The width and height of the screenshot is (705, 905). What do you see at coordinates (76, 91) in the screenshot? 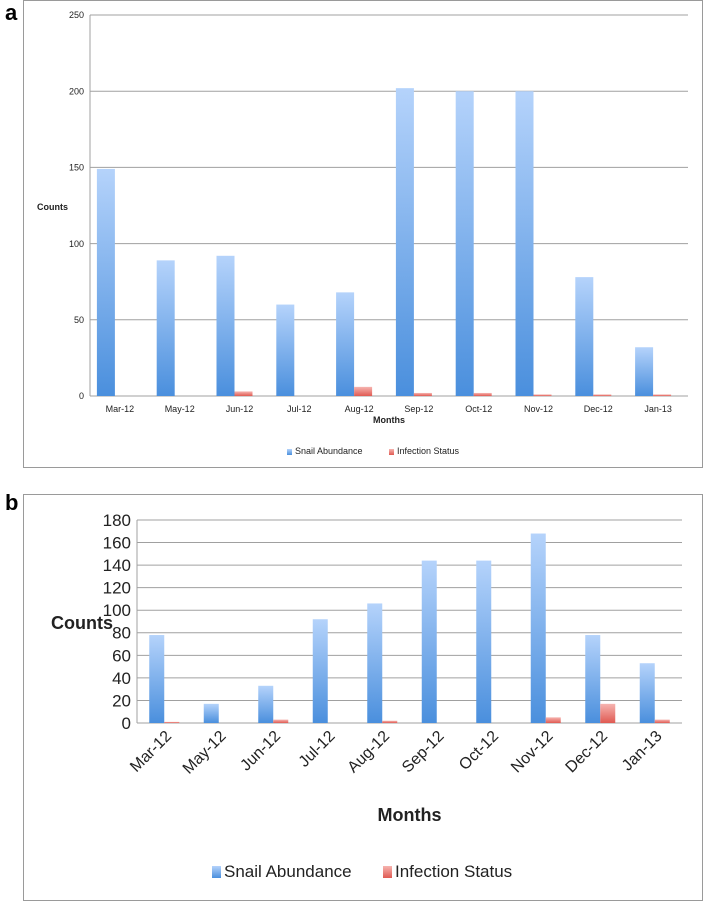
I see `y-tick-label: 200` at bounding box center [76, 91].